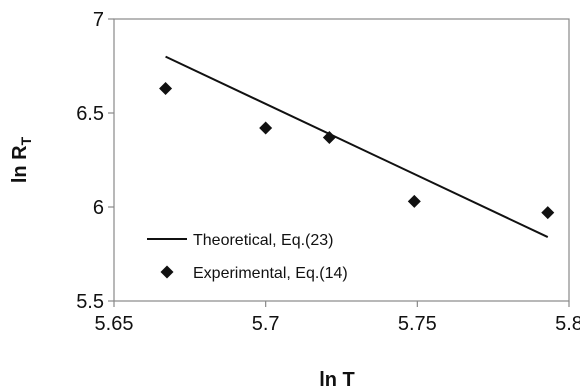 The height and width of the screenshot is (389, 580). What do you see at coordinates (270, 273) in the screenshot?
I see `legend-label-experimental: Experimental, Eq.(14)` at bounding box center [270, 273].